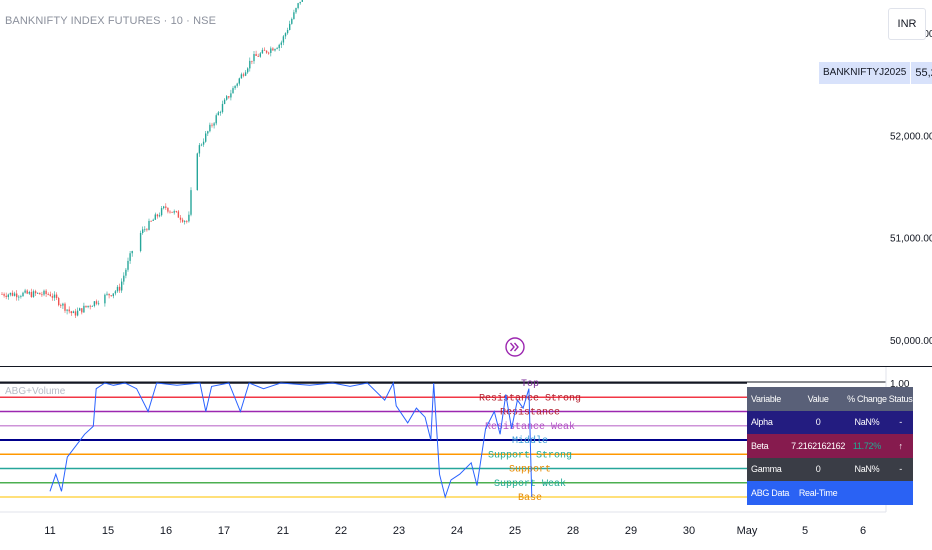 This screenshot has height=550, width=932. Describe the element at coordinates (689, 531) in the screenshot. I see `time-axis-label: 30` at that location.